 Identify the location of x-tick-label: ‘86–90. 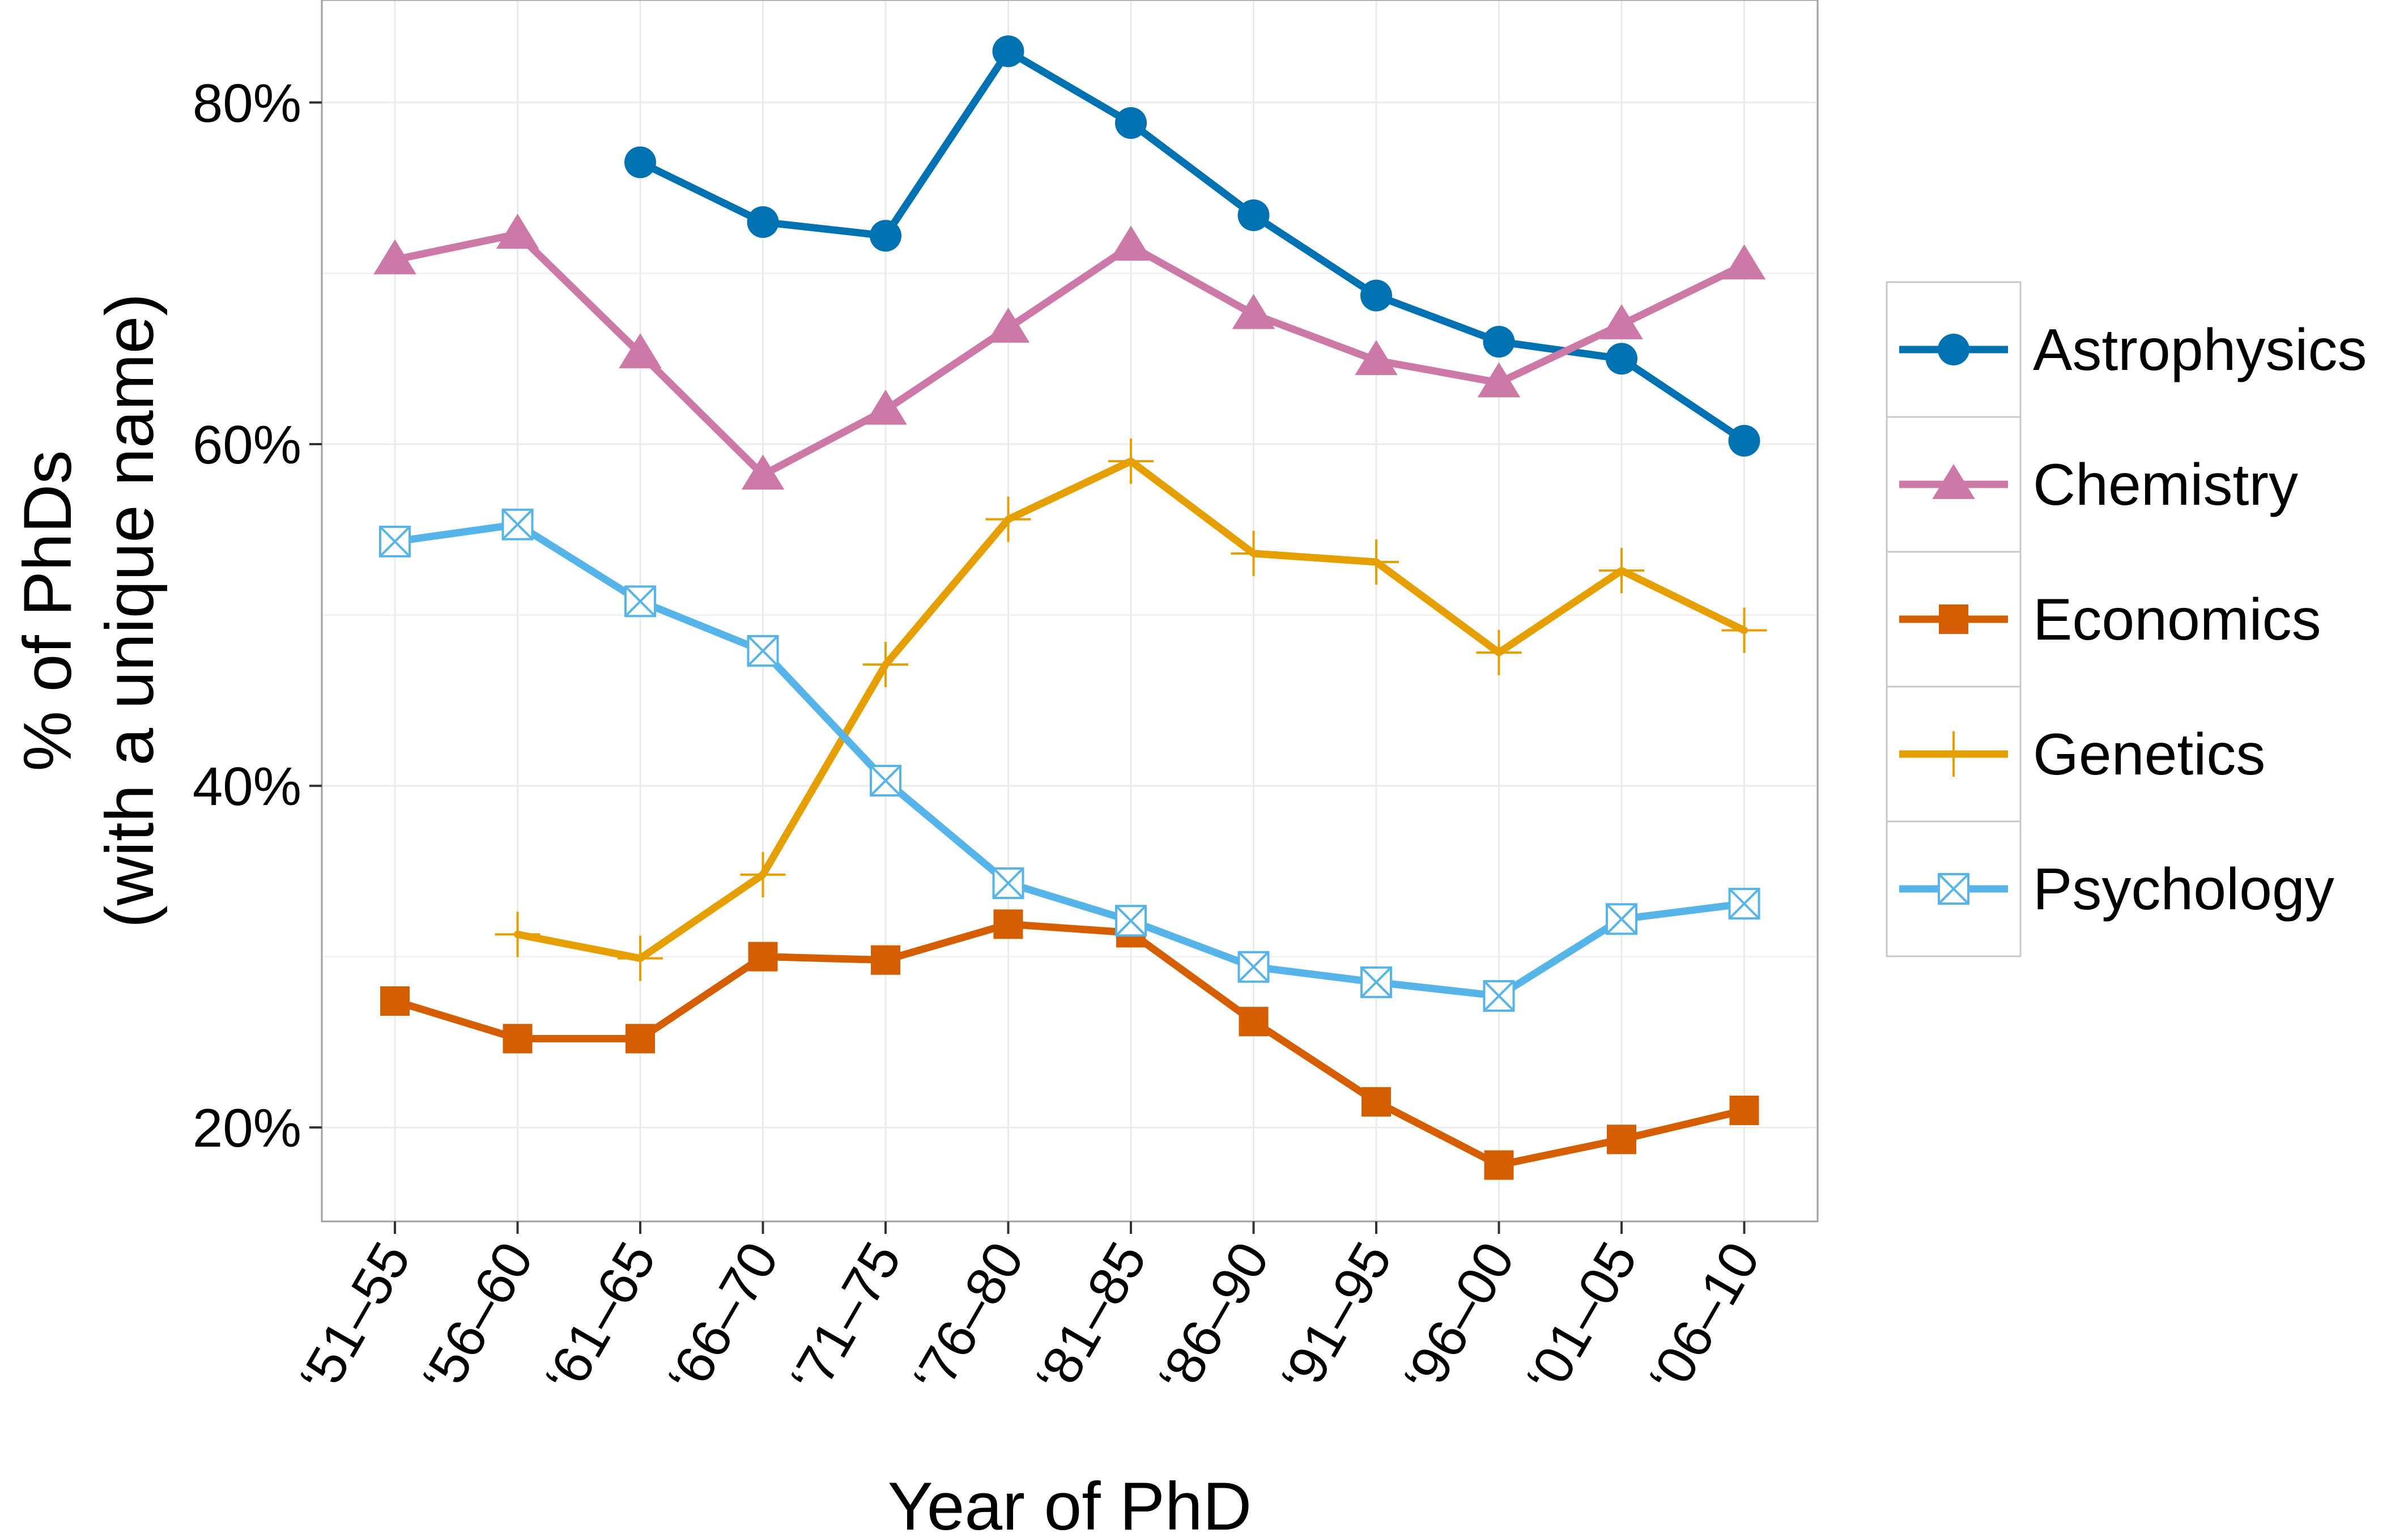
(1214, 1318).